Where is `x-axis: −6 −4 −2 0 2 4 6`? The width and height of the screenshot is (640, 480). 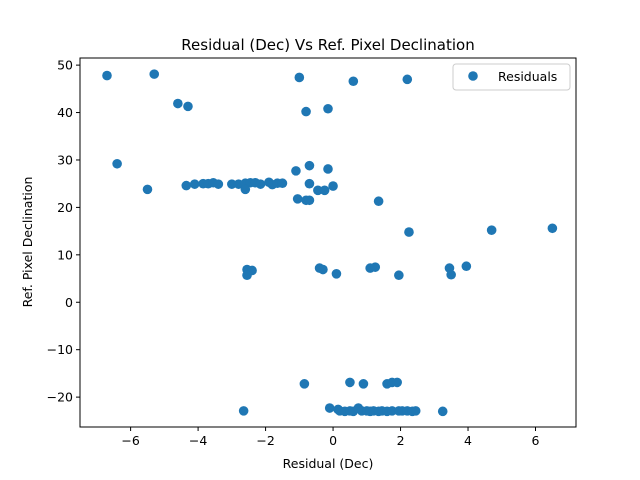
x-axis: −6 −4 −2 0 2 4 6 is located at coordinates (330, 437).